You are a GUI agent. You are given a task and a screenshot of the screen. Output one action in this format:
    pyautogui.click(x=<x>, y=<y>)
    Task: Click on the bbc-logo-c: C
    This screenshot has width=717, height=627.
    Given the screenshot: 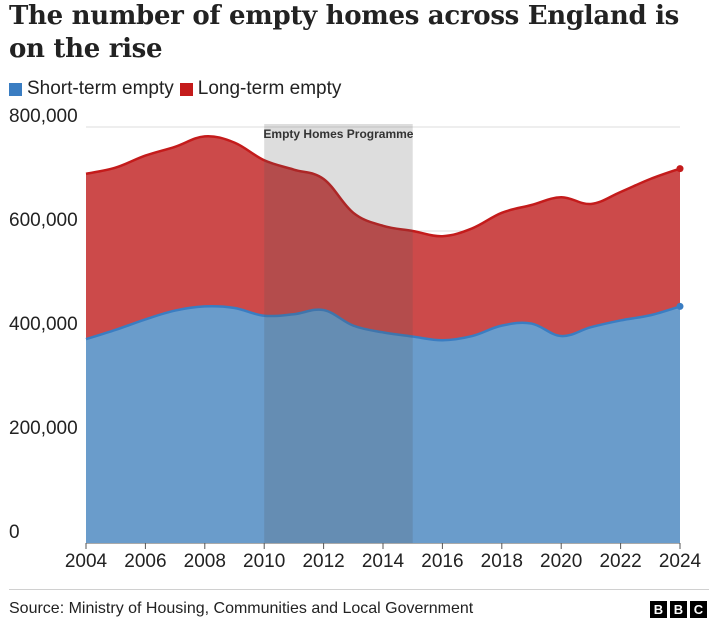 What is the action you would take?
    pyautogui.click(x=698, y=609)
    